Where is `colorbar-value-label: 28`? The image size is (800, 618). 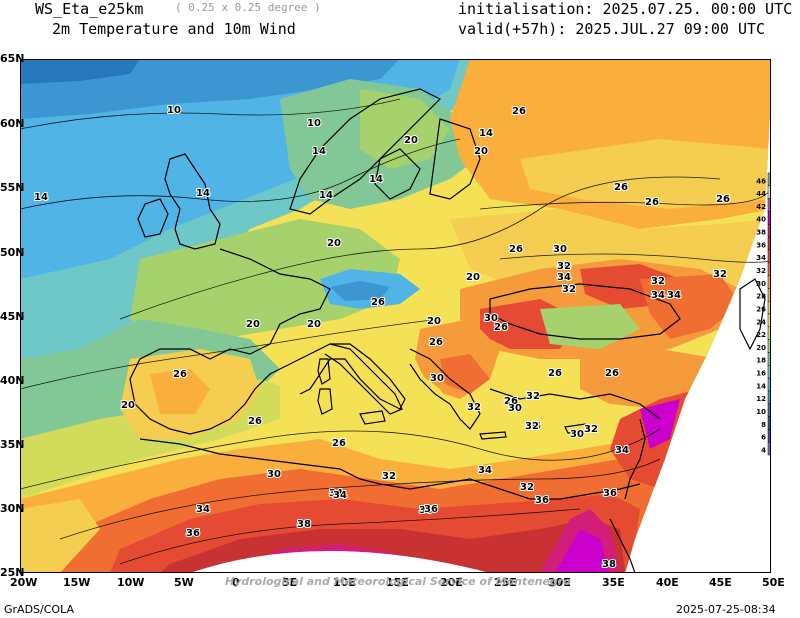 colorbar-value-label: 28 is located at coordinates (761, 297).